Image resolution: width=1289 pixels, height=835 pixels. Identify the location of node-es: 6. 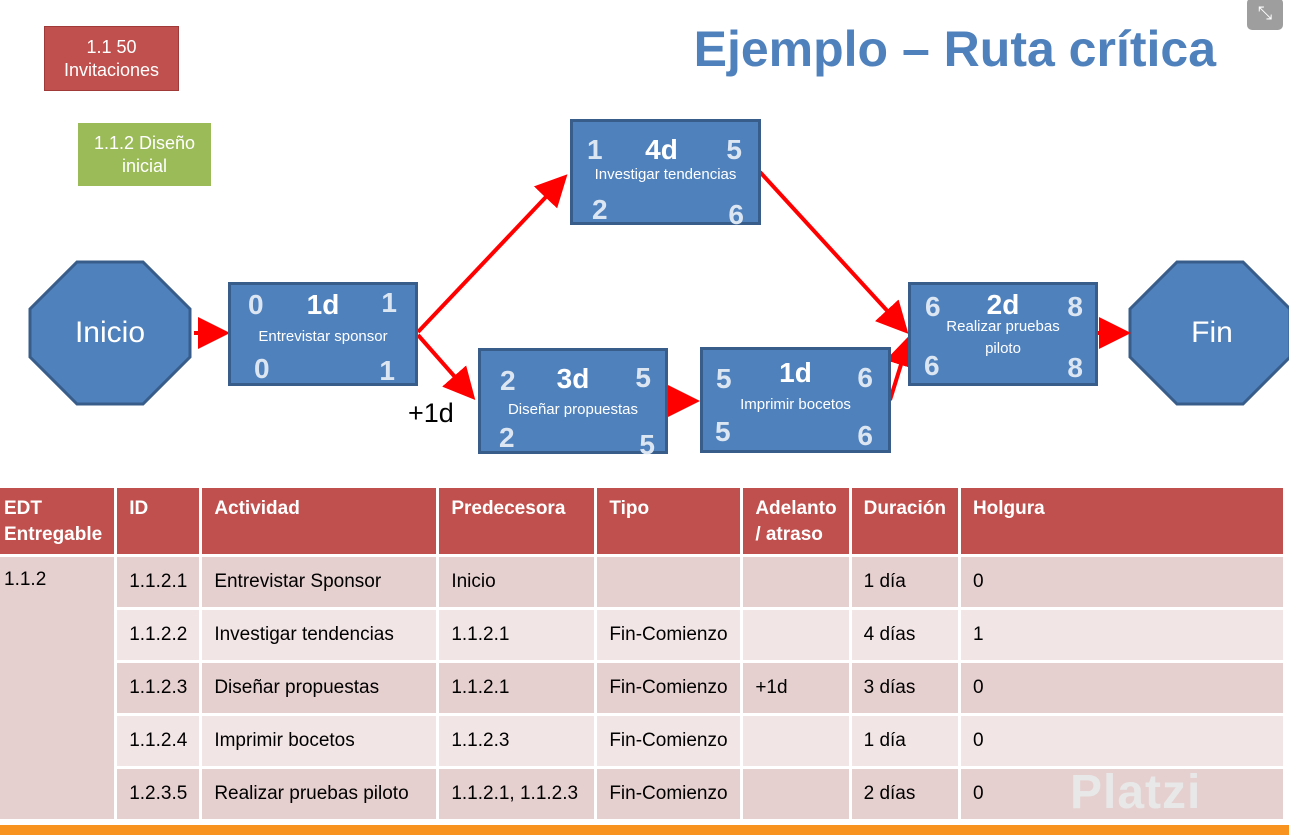
(933, 306).